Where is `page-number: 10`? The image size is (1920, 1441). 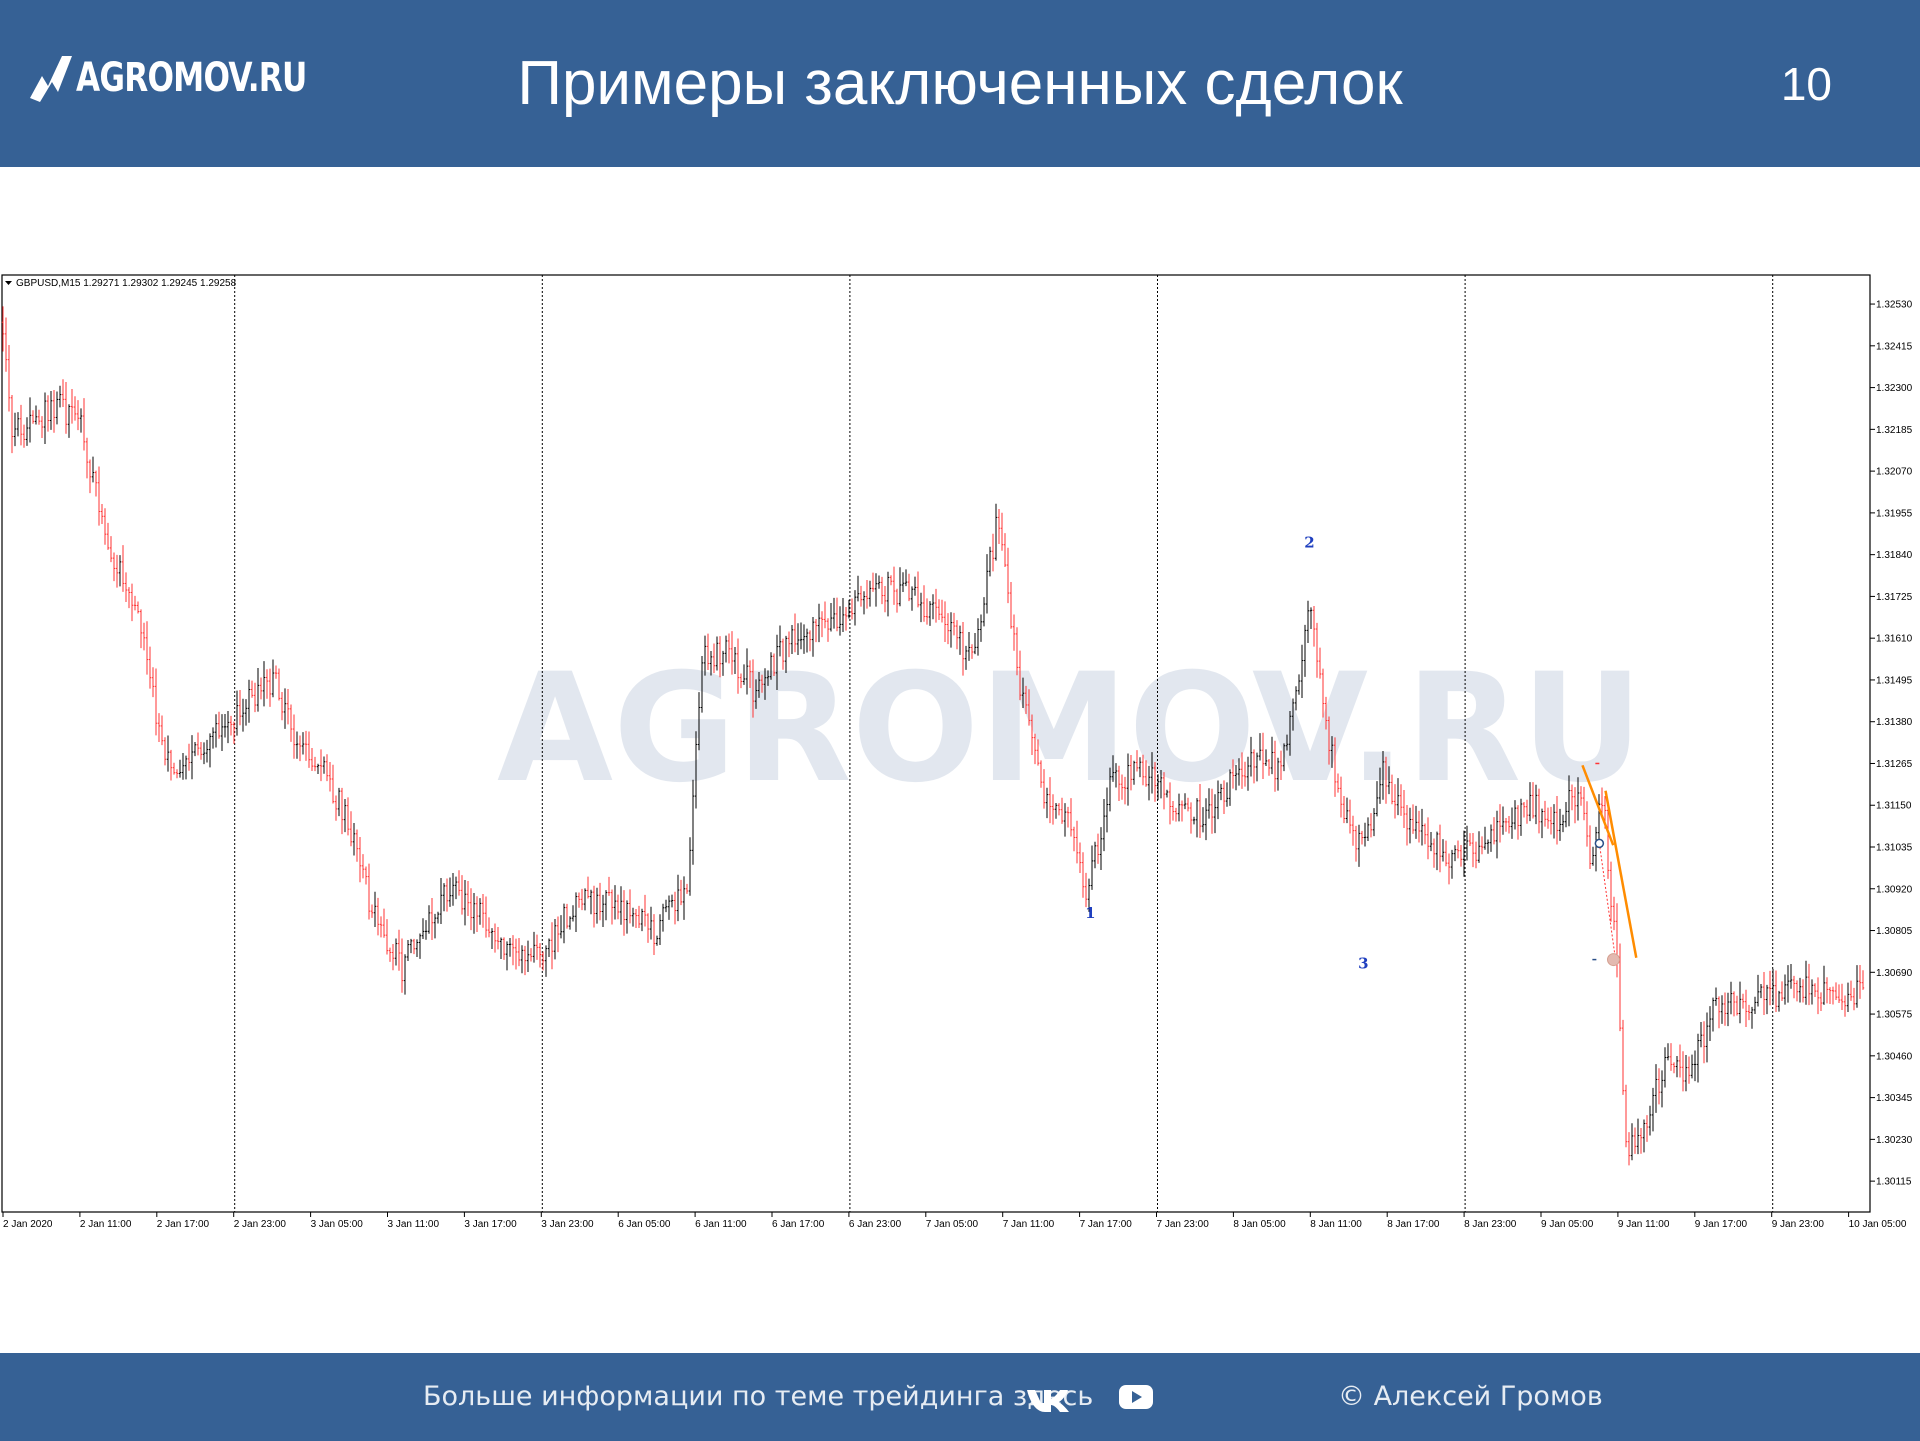
page-number: 10 is located at coordinates (1806, 84).